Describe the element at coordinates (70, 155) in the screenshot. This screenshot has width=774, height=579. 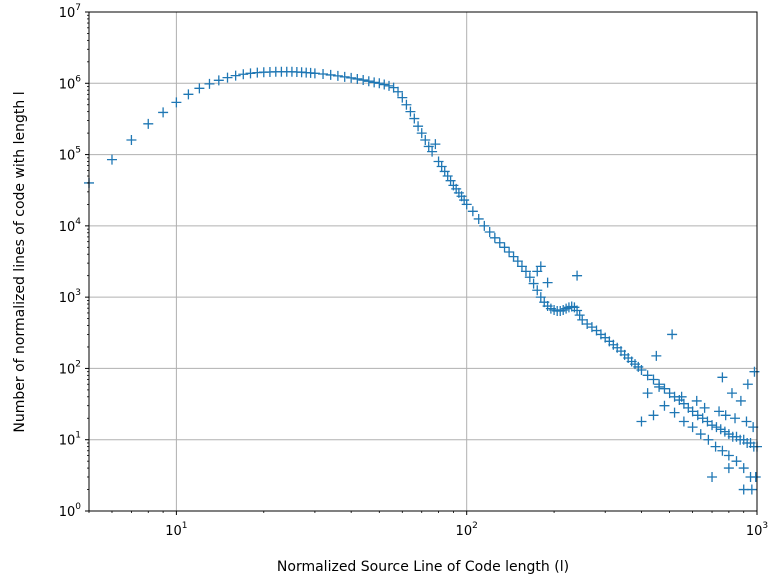
I see `y-tick-label: 10⁵` at that location.